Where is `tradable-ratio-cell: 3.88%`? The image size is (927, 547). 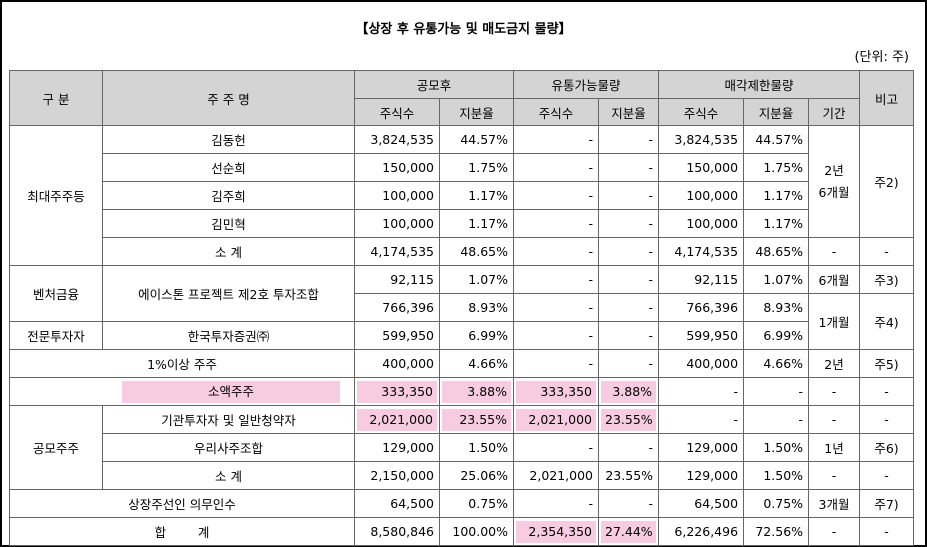 tradable-ratio-cell: 3.88% is located at coordinates (629, 391).